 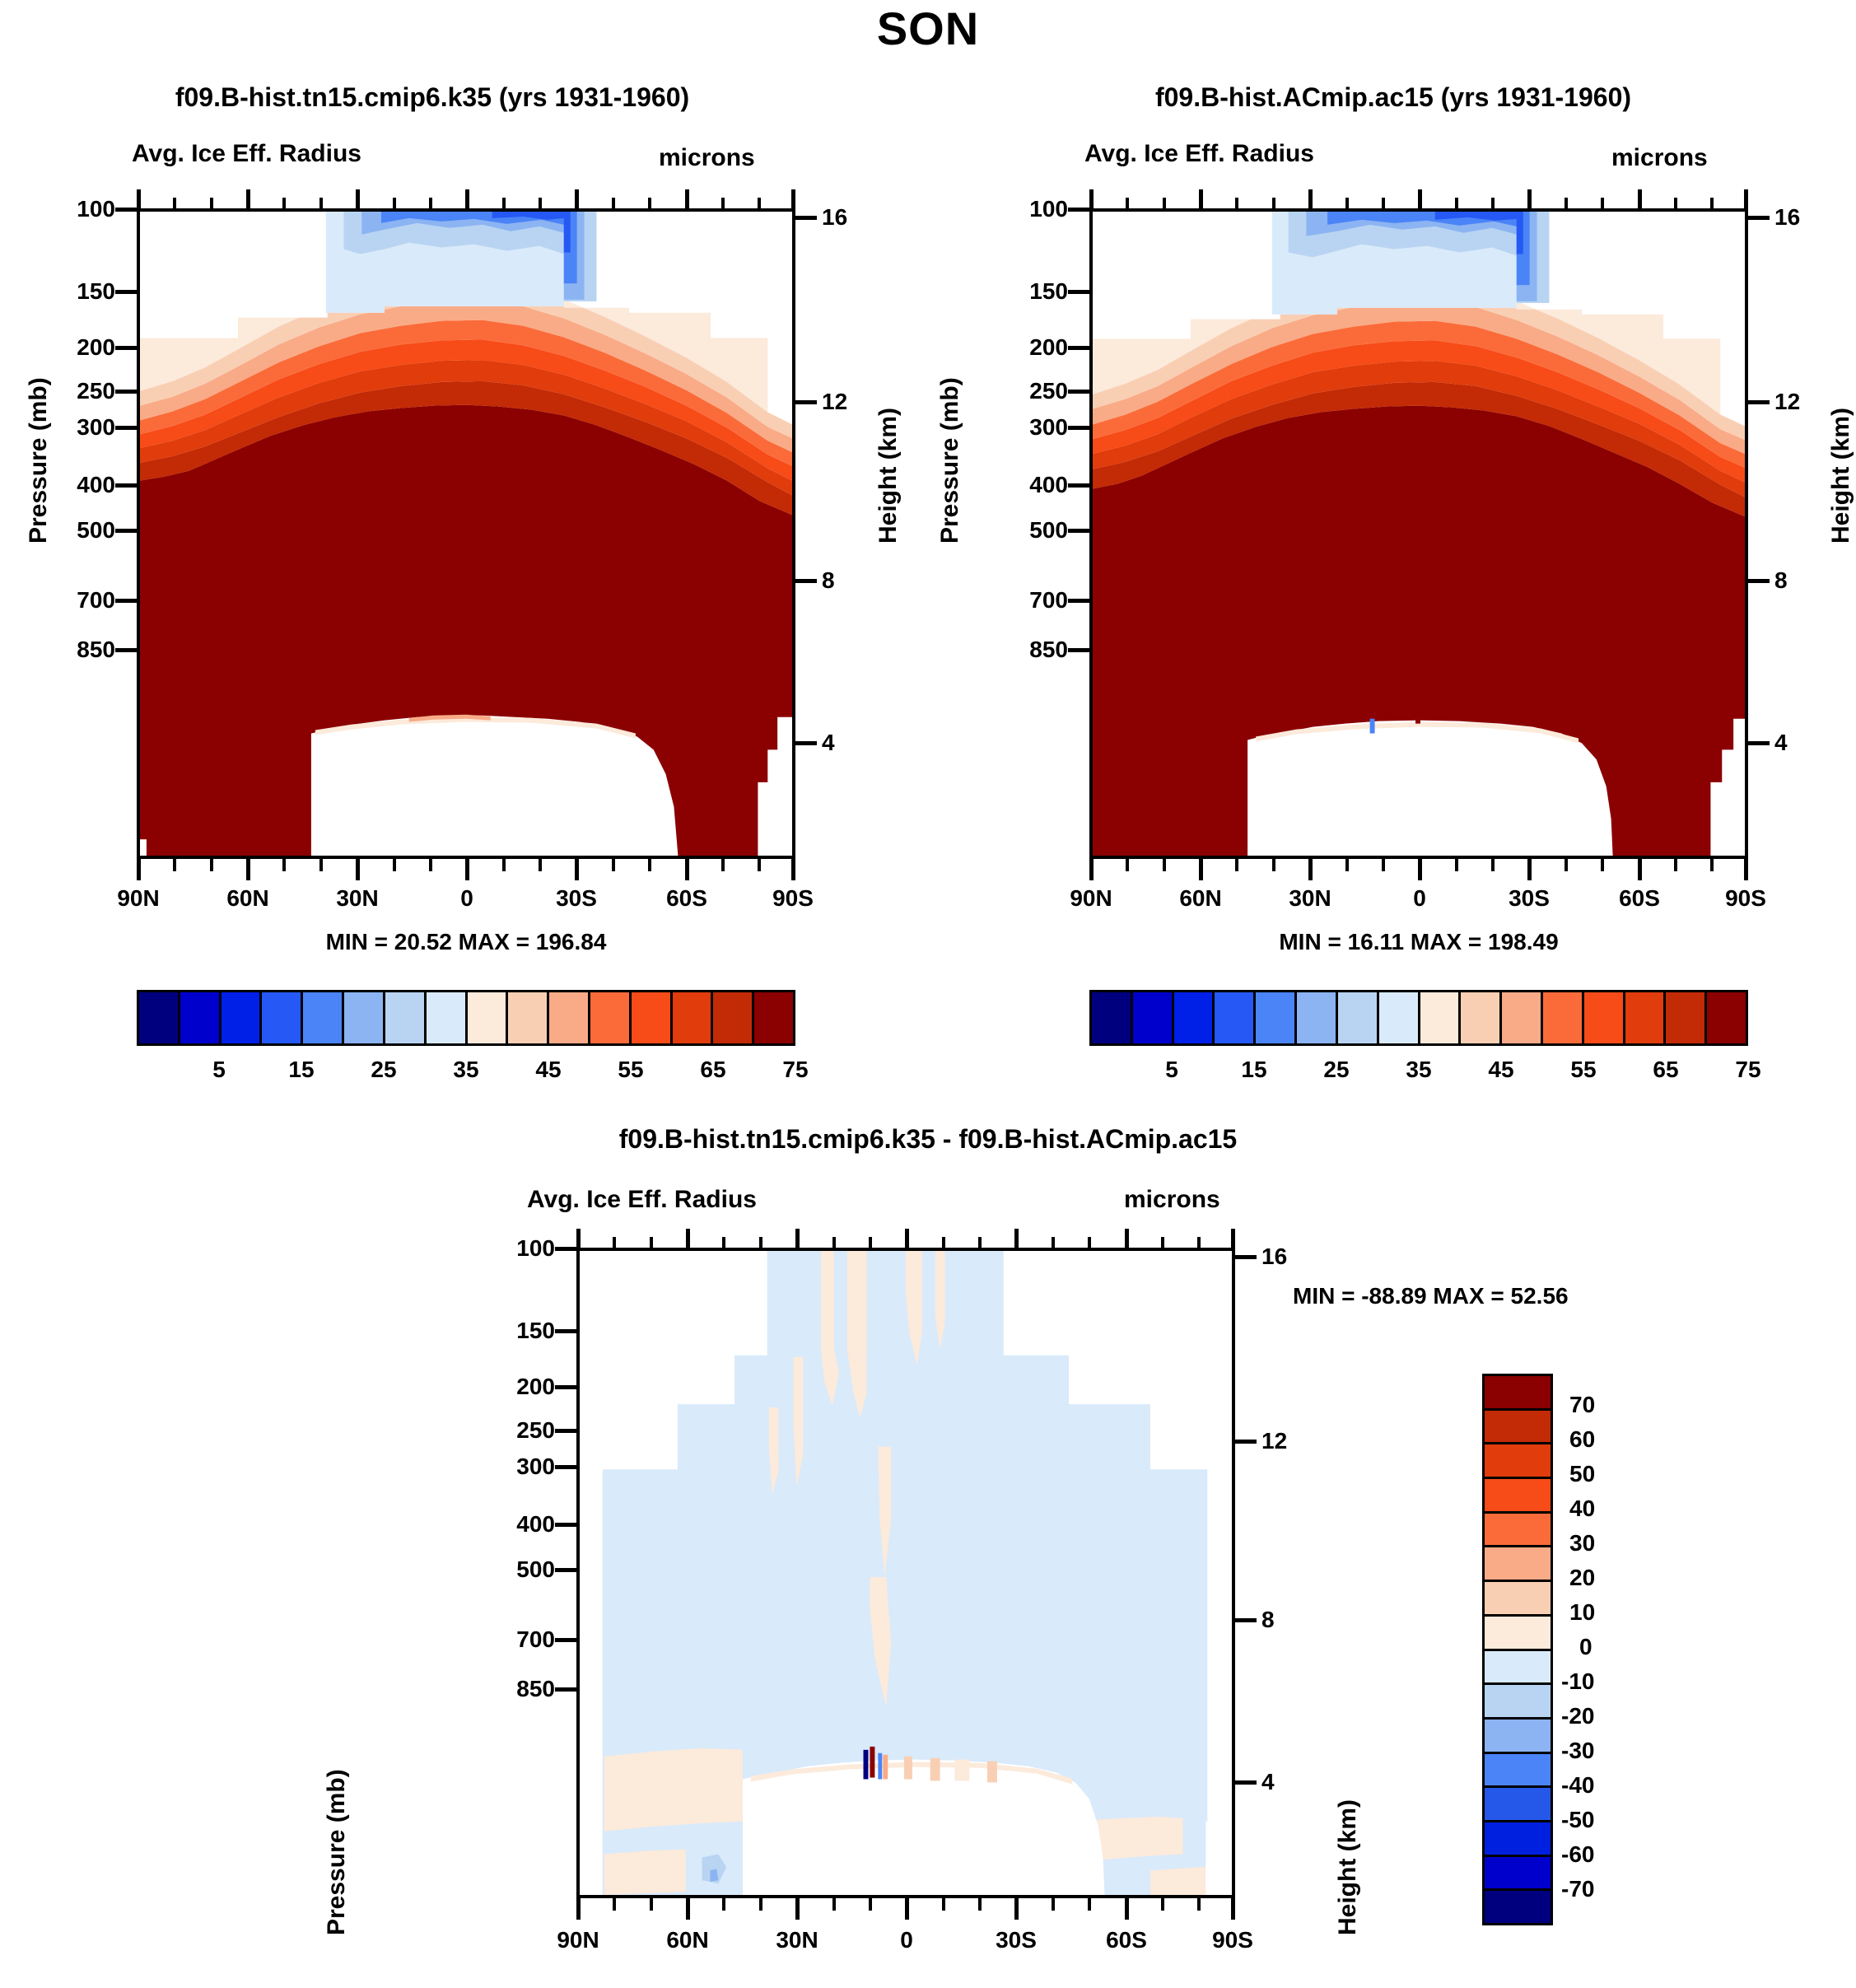 I want to click on panel-bottom-diff-xaxis-labels: 90N 60N 30N 0 30S 60S 90S, so click(x=905, y=1943).